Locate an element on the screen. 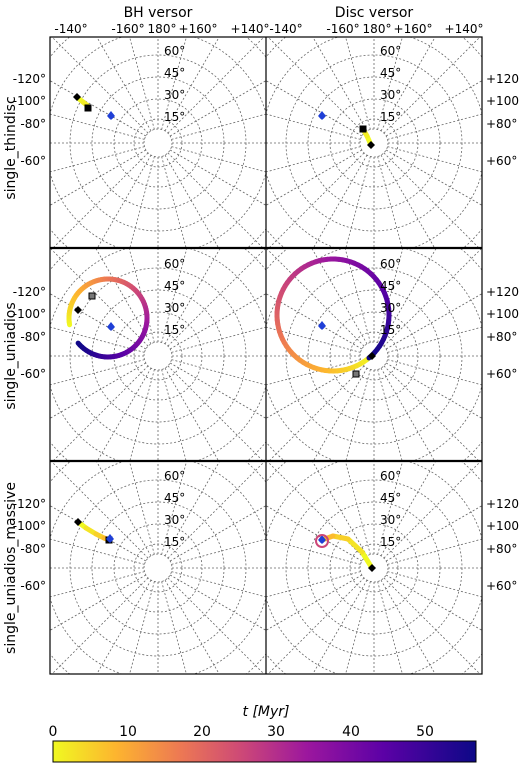 The width and height of the screenshot is (520, 768). left-tick-label: -120° is located at coordinates (29, 79).